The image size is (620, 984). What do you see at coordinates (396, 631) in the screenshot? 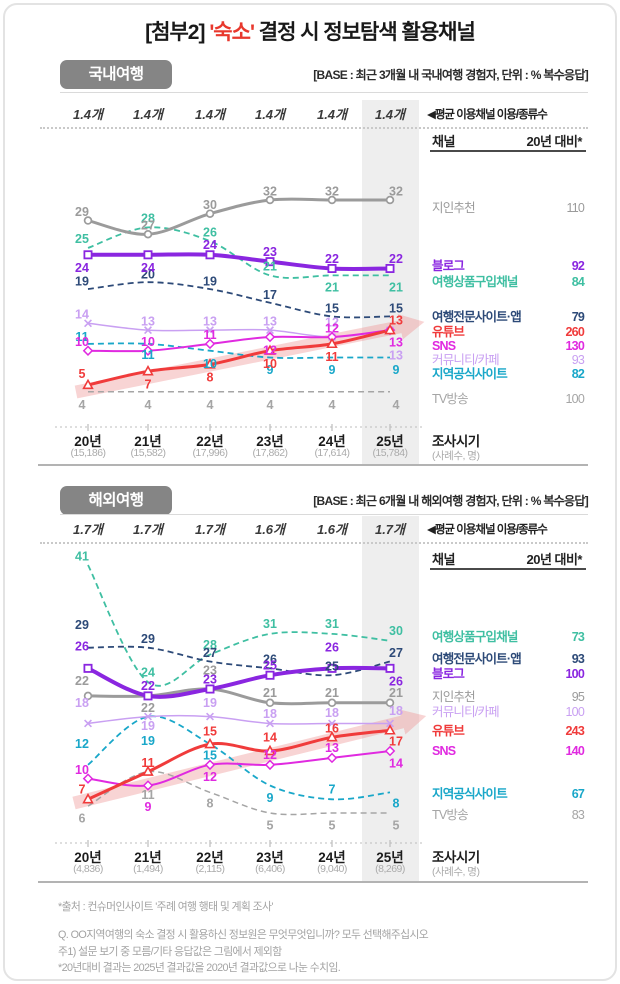
I see `value-label-travel-product: 30` at bounding box center [396, 631].